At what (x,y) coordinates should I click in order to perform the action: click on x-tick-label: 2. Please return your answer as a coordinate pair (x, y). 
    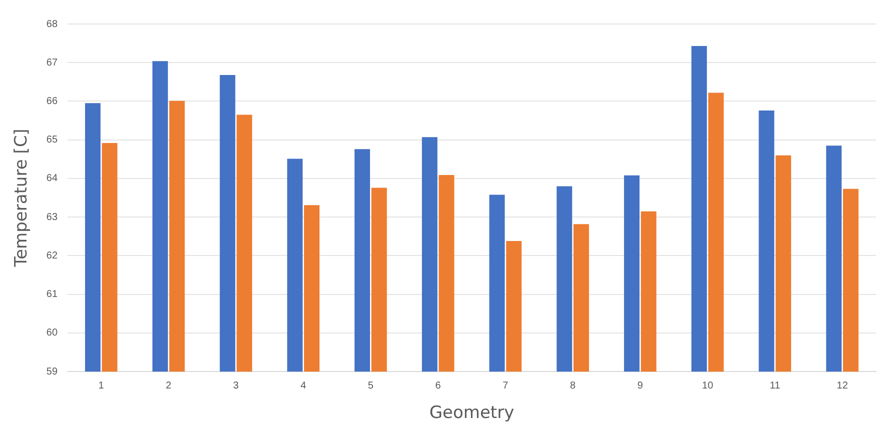
    Looking at the image, I should click on (169, 386).